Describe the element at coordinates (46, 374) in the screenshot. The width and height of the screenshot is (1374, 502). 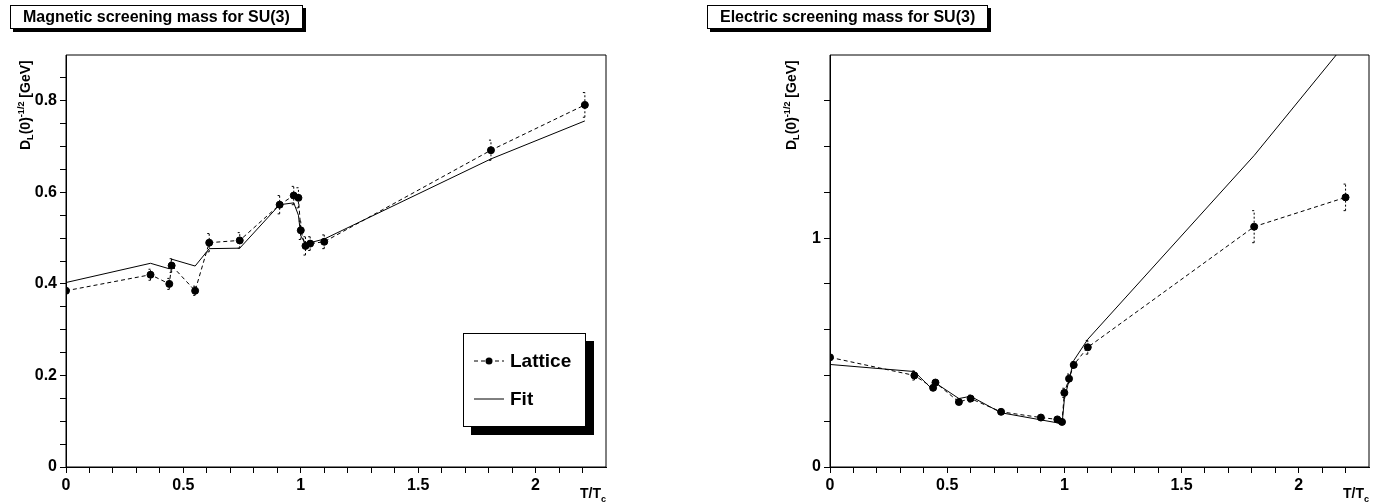
I see `y-tick-label: 0.2` at that location.